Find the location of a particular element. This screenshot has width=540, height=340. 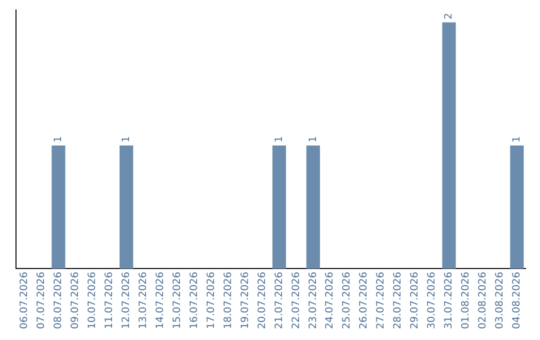

x-tick-label: 11.07.2026 is located at coordinates (109, 301).